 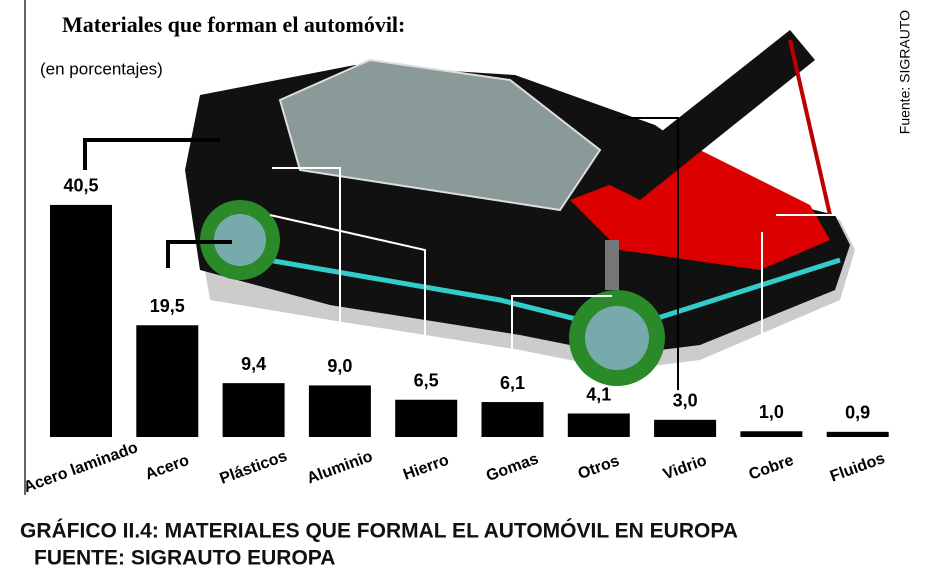 I want to click on x-tick-label: Aluminio, so click(x=340, y=467).